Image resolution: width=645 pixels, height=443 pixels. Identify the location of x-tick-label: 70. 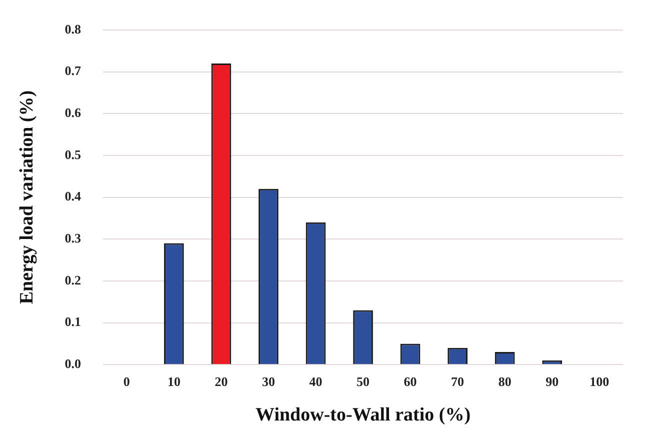
(457, 381).